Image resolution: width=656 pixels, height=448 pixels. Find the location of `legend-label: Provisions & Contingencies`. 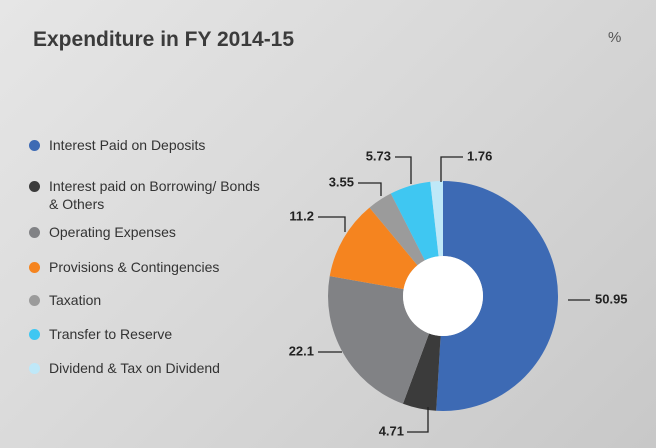

legend-label: Provisions & Contingencies is located at coordinates (134, 267).